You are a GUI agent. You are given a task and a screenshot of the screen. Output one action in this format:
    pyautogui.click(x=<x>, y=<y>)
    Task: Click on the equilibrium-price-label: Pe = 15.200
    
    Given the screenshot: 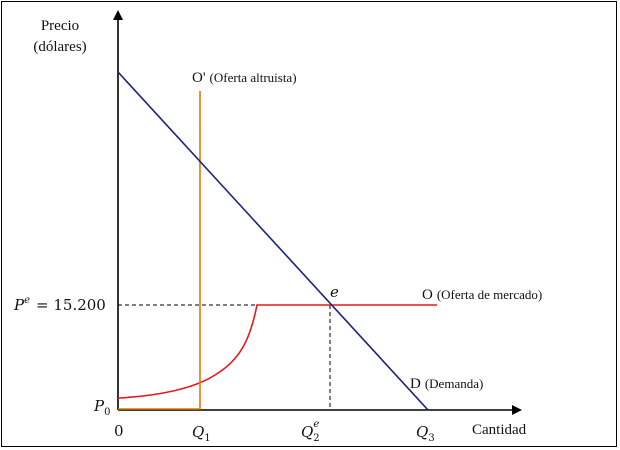 What is the action you would take?
    pyautogui.click(x=59, y=304)
    